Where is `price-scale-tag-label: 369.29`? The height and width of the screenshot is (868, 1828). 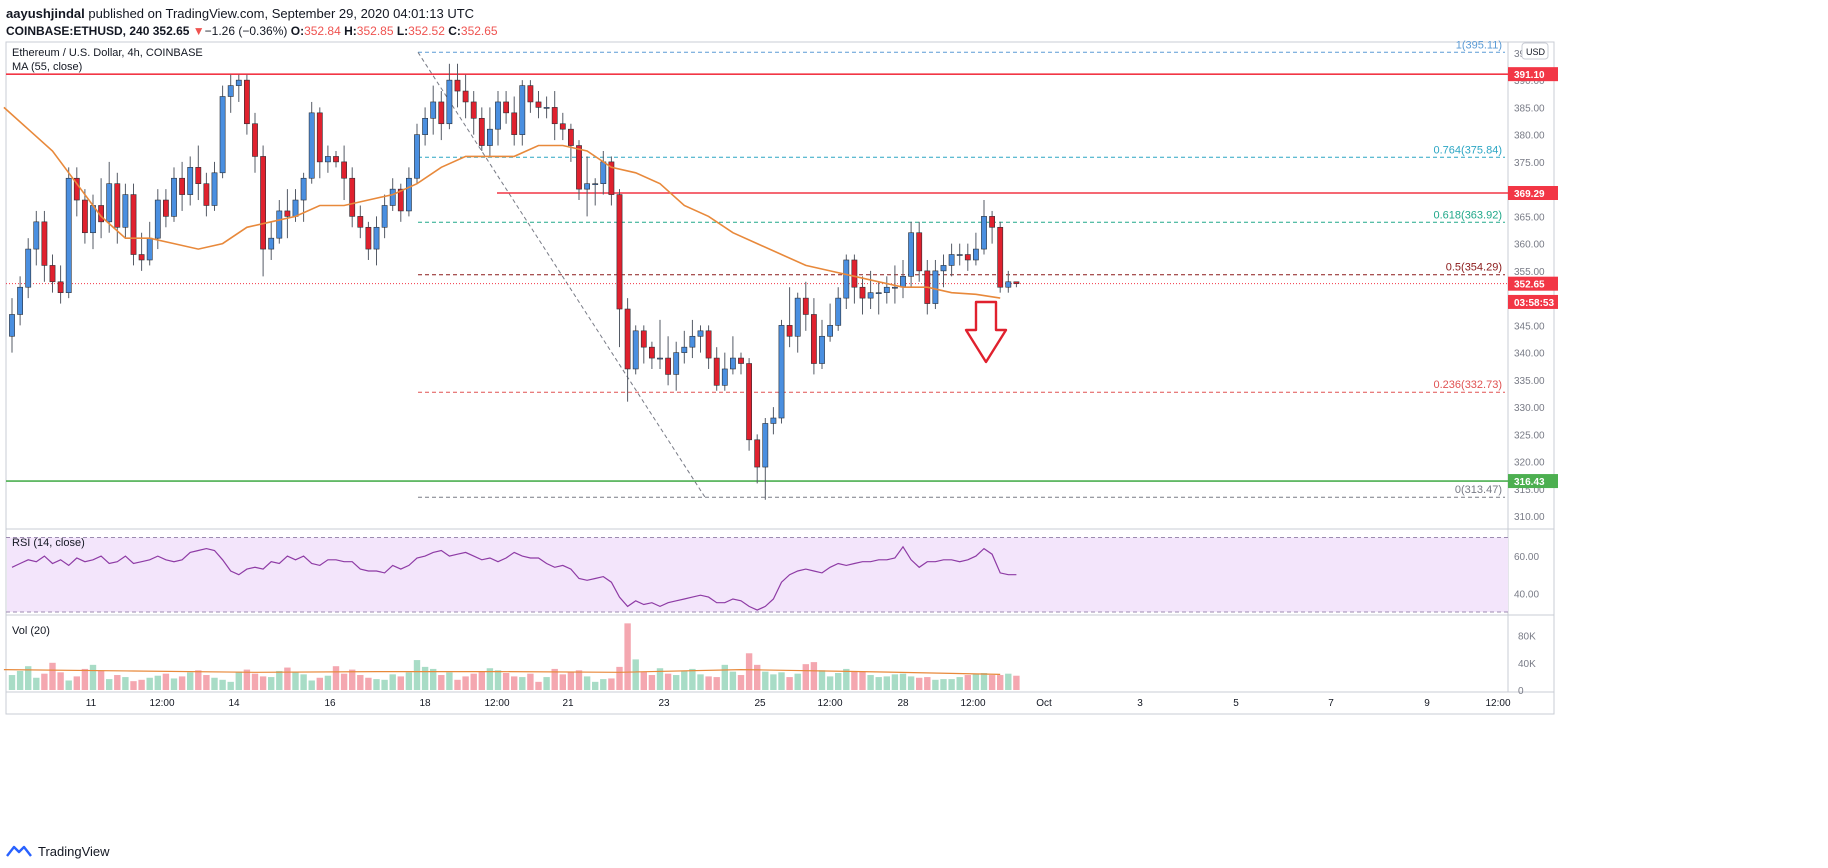
price-scale-tag-label: 369.29 is located at coordinates (1529, 194).